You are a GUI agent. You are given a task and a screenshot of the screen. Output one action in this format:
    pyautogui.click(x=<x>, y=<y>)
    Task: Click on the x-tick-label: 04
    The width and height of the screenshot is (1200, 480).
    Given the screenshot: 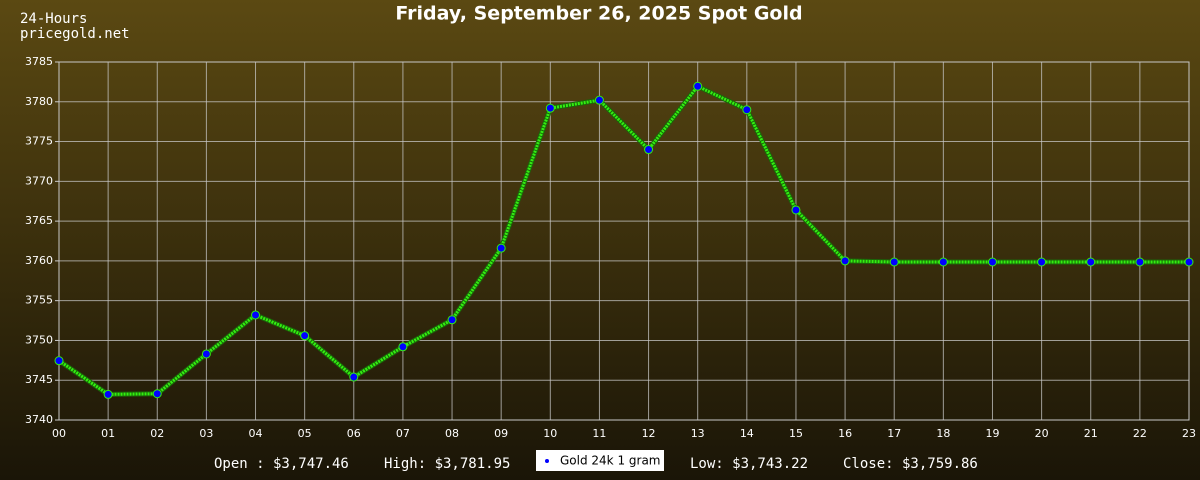 What is the action you would take?
    pyautogui.click(x=256, y=433)
    